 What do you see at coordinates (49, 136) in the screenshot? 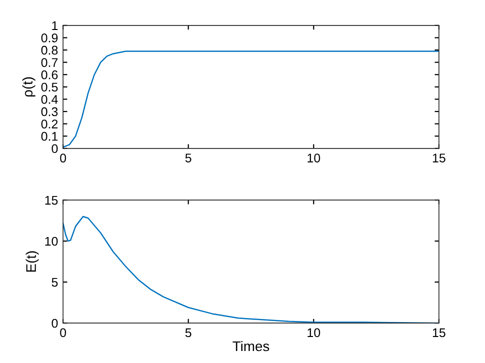
I see `y-tick-label: 0.1` at bounding box center [49, 136].